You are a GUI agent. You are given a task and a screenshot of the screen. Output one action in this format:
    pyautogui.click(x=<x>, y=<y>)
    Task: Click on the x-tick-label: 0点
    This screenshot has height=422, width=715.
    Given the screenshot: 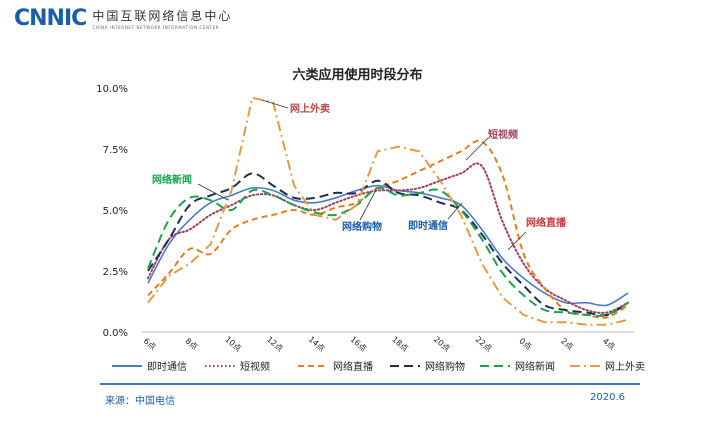 What is the action you would take?
    pyautogui.click(x=525, y=343)
    